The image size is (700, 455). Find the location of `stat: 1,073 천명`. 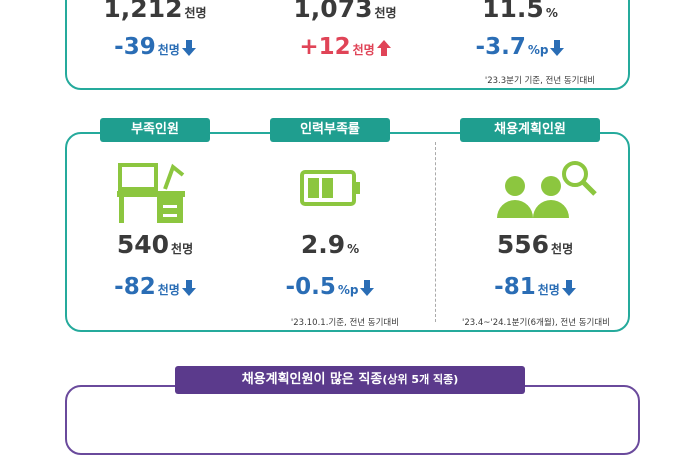

stat: 1,073 천명 is located at coordinates (345, 11).